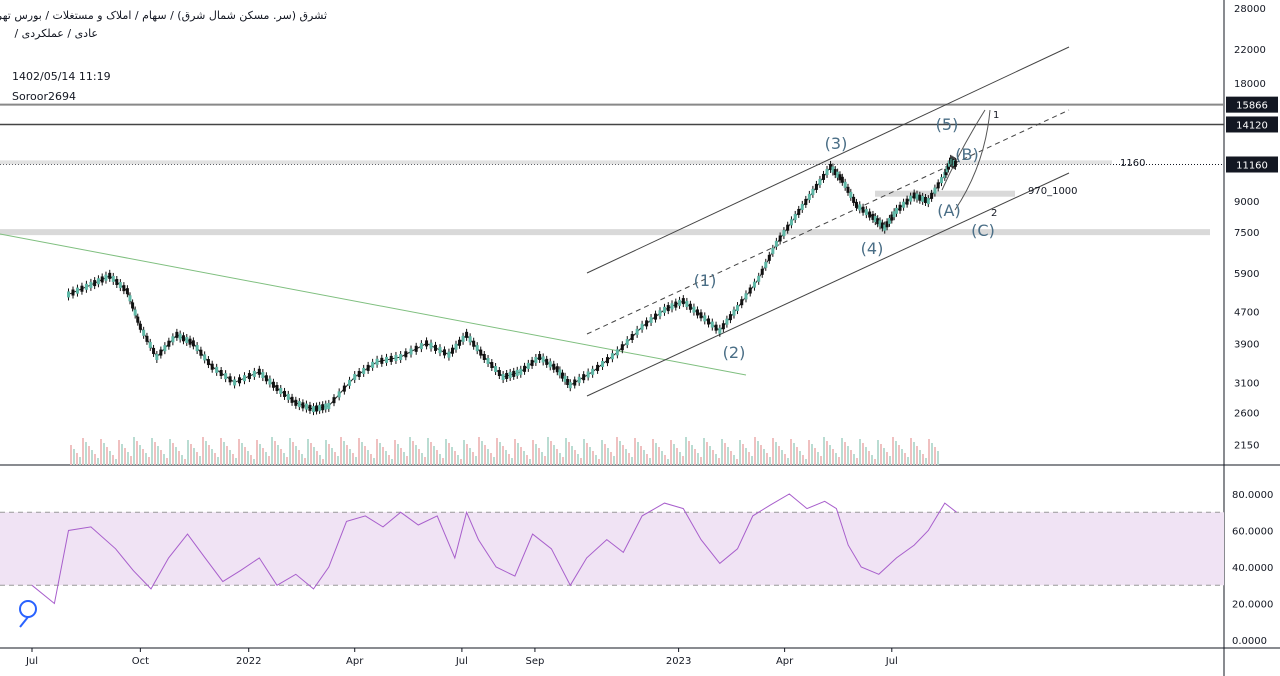 This screenshot has height=676, width=1280. I want to click on rsi-axis-label: 80.0000, so click(1252, 495).